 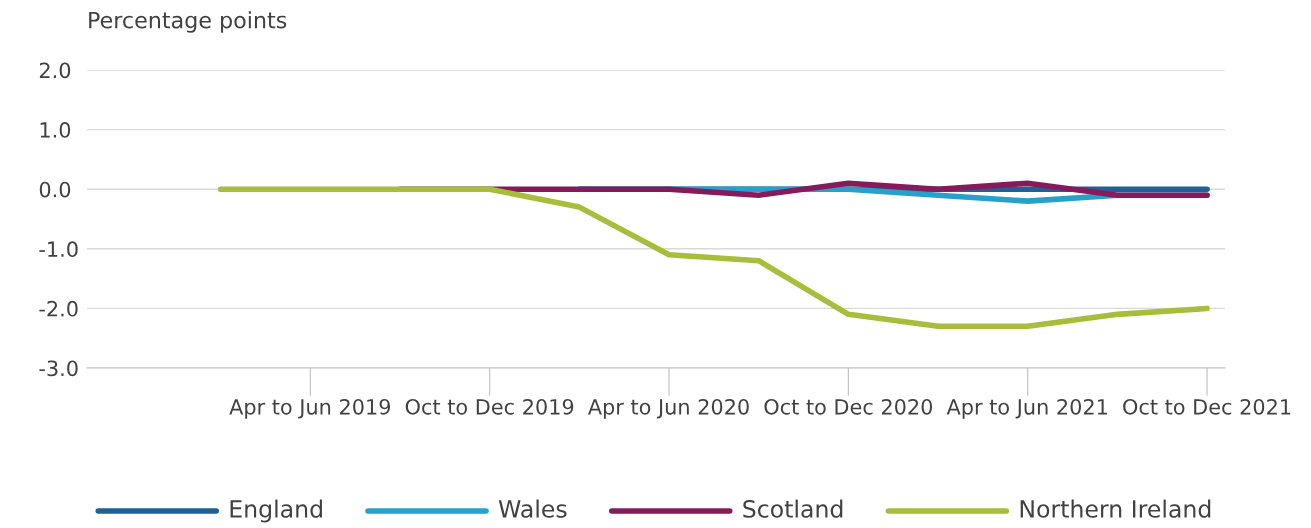 What do you see at coordinates (55, 130) in the screenshot?
I see `y-tick-label: 1.0` at bounding box center [55, 130].